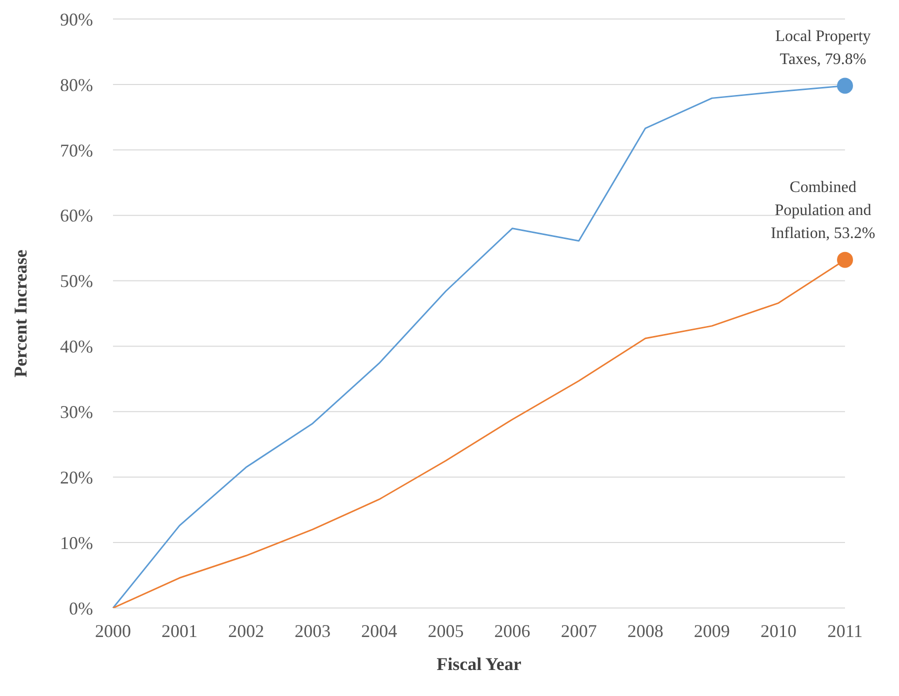  I want to click on y-tick-label: 0%, so click(81, 608).